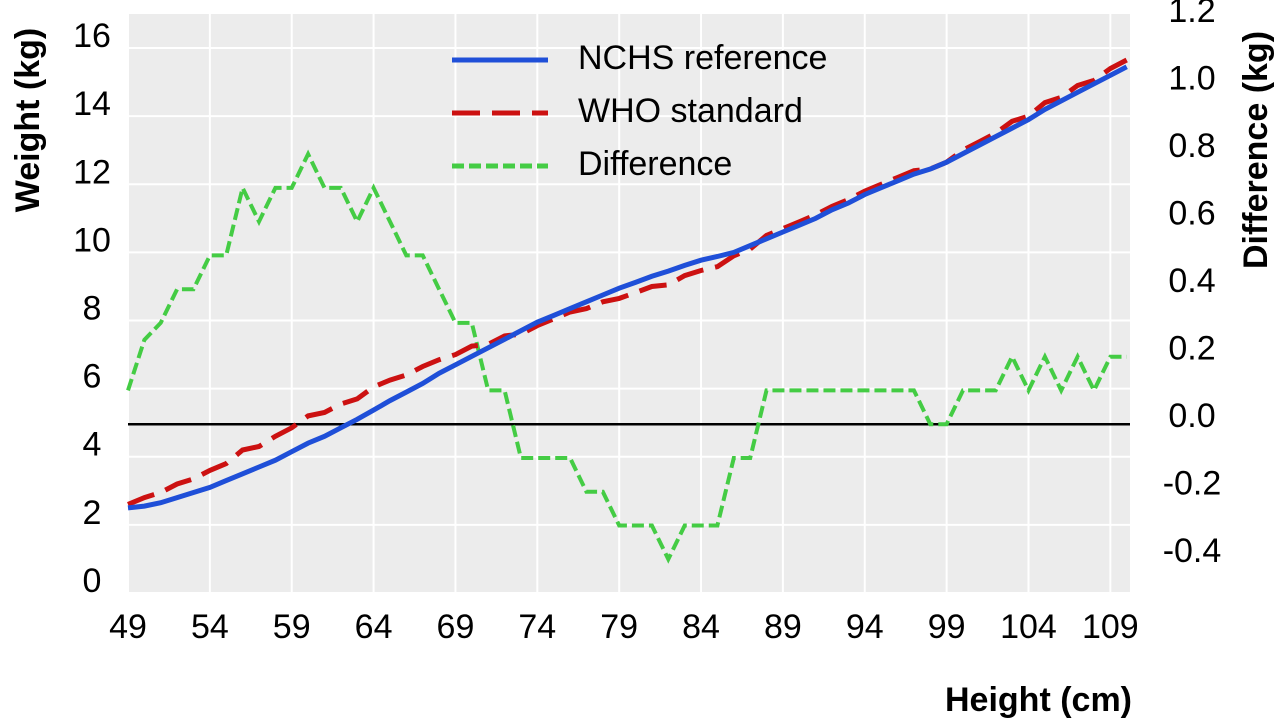  What do you see at coordinates (456, 627) in the screenshot?
I see `x-tick-label: 69` at bounding box center [456, 627].